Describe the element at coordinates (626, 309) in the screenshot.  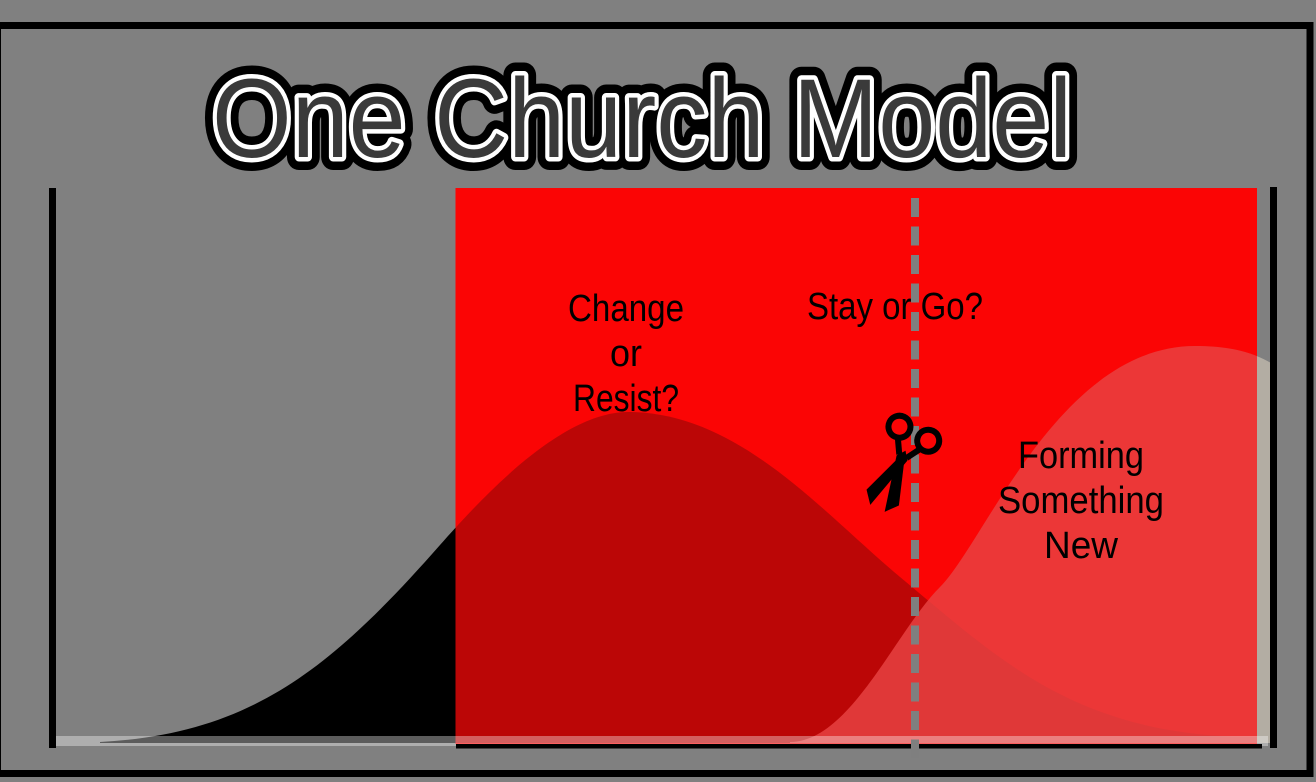
I see `label-change-line1: Change` at that location.